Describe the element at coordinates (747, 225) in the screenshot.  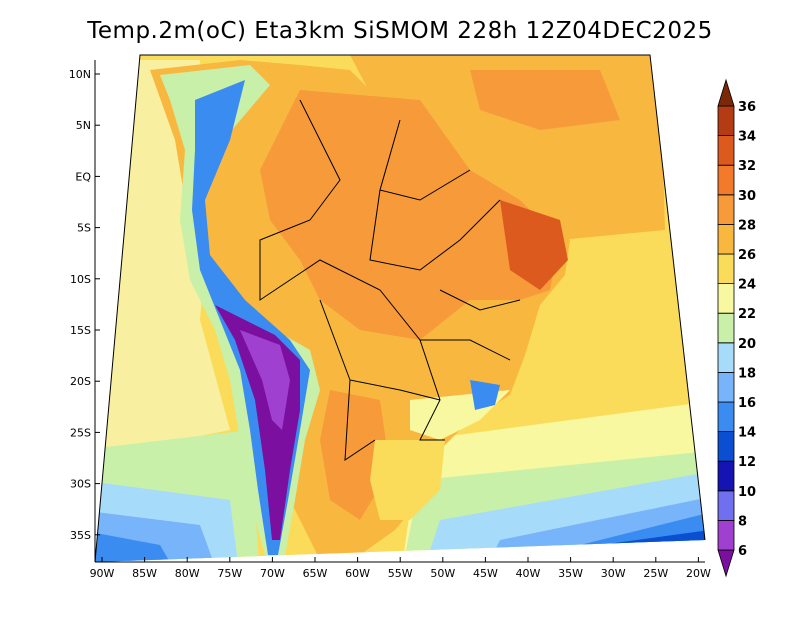
I see `colorbar-label: 28` at that location.